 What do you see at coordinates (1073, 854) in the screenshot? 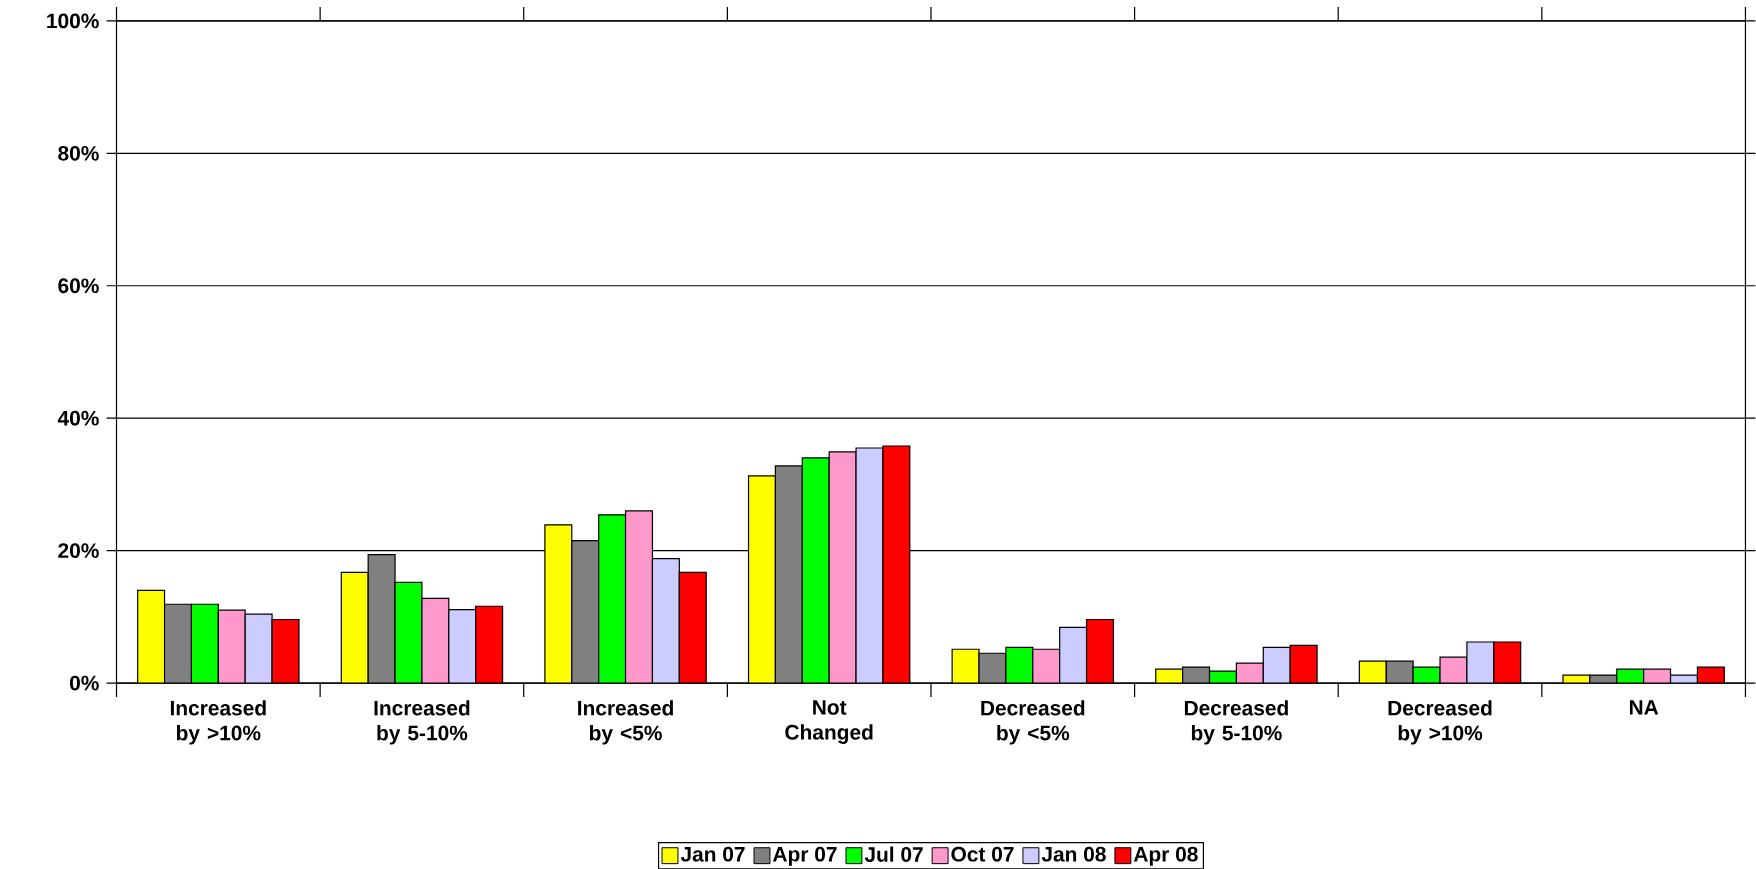
I see `legend-label: Jan 08` at bounding box center [1073, 854].